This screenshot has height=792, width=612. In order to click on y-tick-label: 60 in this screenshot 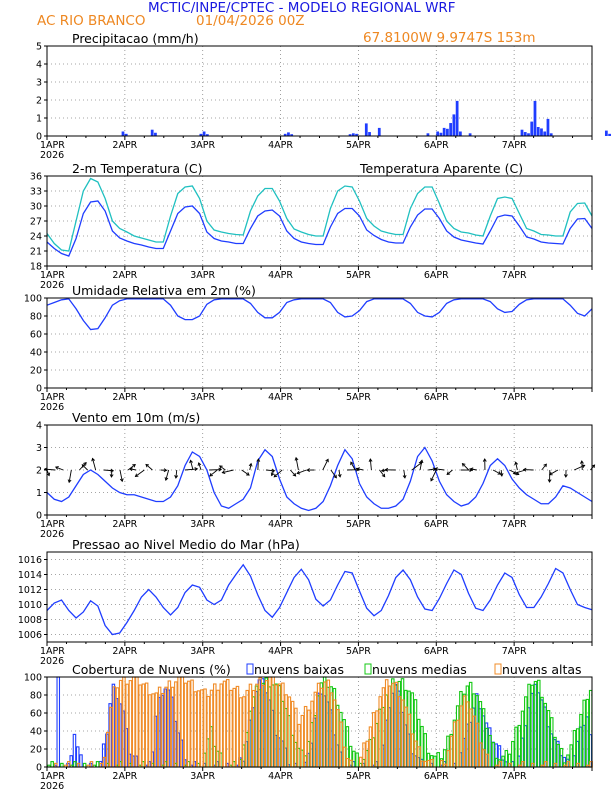, I will do `click(36, 335)`.